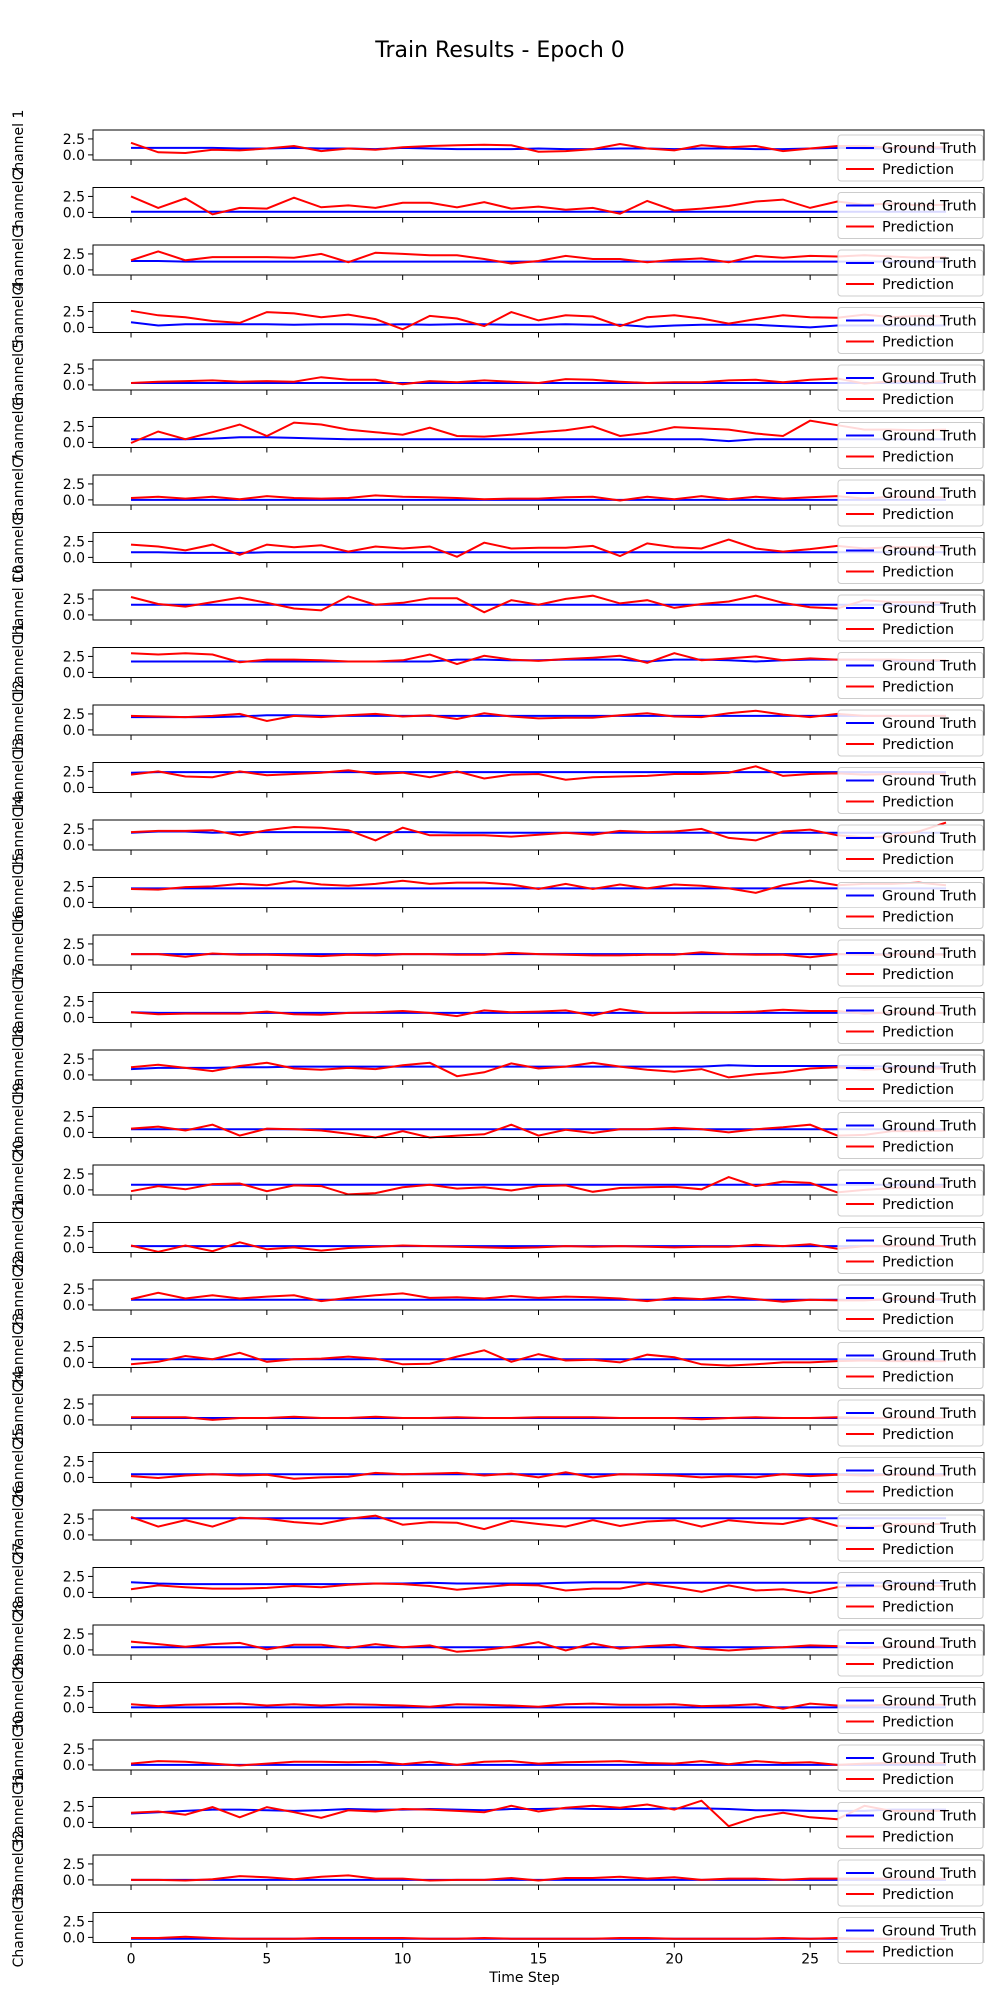  I want to click on subplot: 0.02.5 Channel 16 Ground Truth Prediction, so click(498, 950).